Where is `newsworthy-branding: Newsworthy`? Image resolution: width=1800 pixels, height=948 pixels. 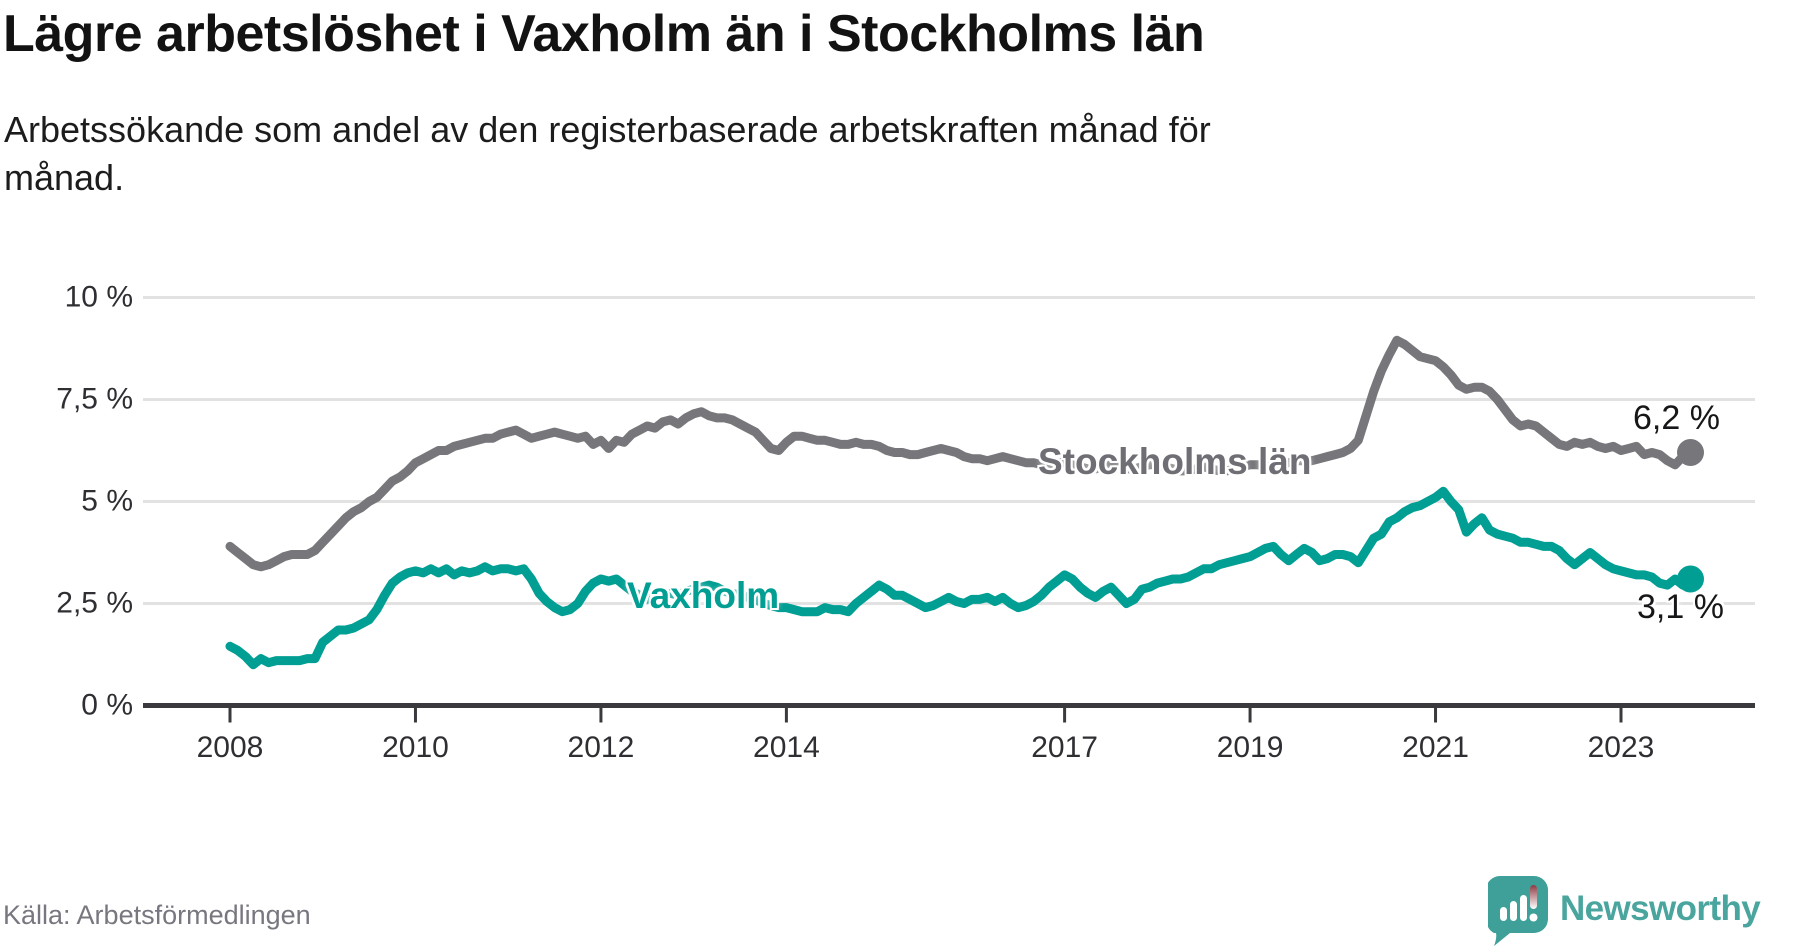
newsworthy-branding: Newsworthy is located at coordinates (1624, 912).